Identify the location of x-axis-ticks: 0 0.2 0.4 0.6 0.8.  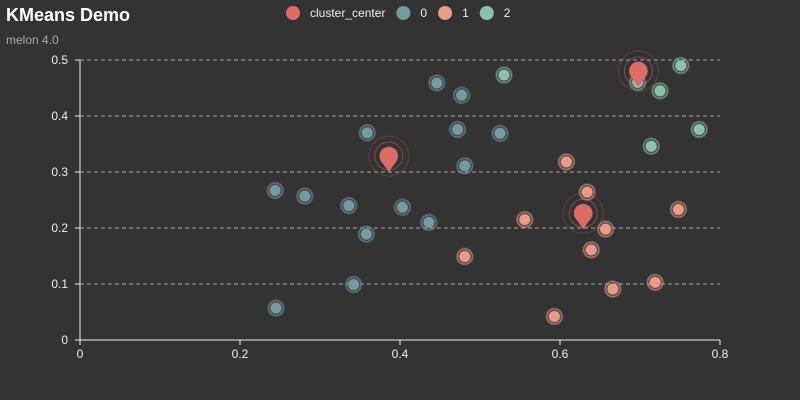
(403, 350).